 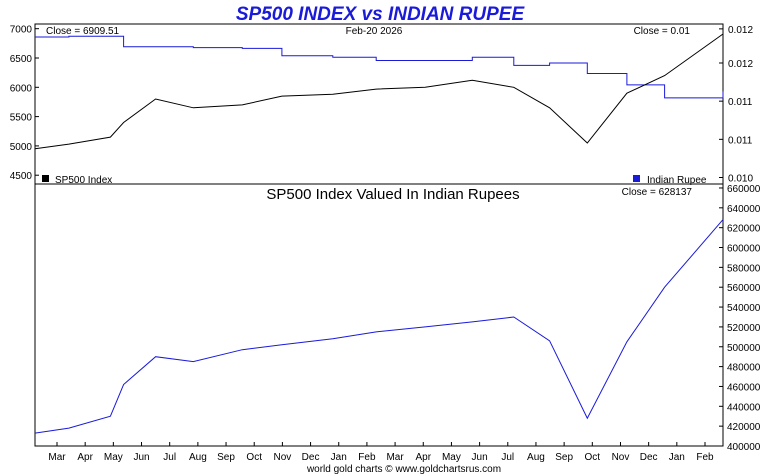 What do you see at coordinates (740, 179) in the screenshot?
I see `right-tick-label: 0.010` at bounding box center [740, 179].